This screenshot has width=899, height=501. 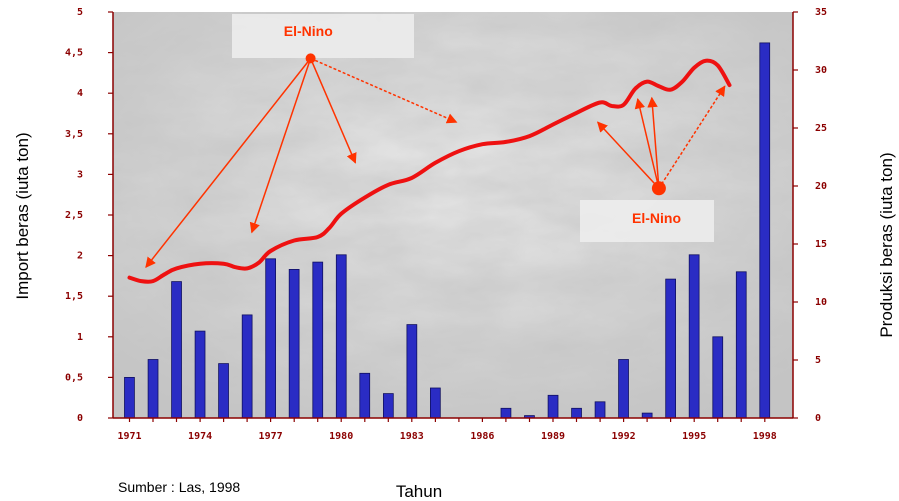 I want to click on import-bar-1992, so click(x=623, y=389).